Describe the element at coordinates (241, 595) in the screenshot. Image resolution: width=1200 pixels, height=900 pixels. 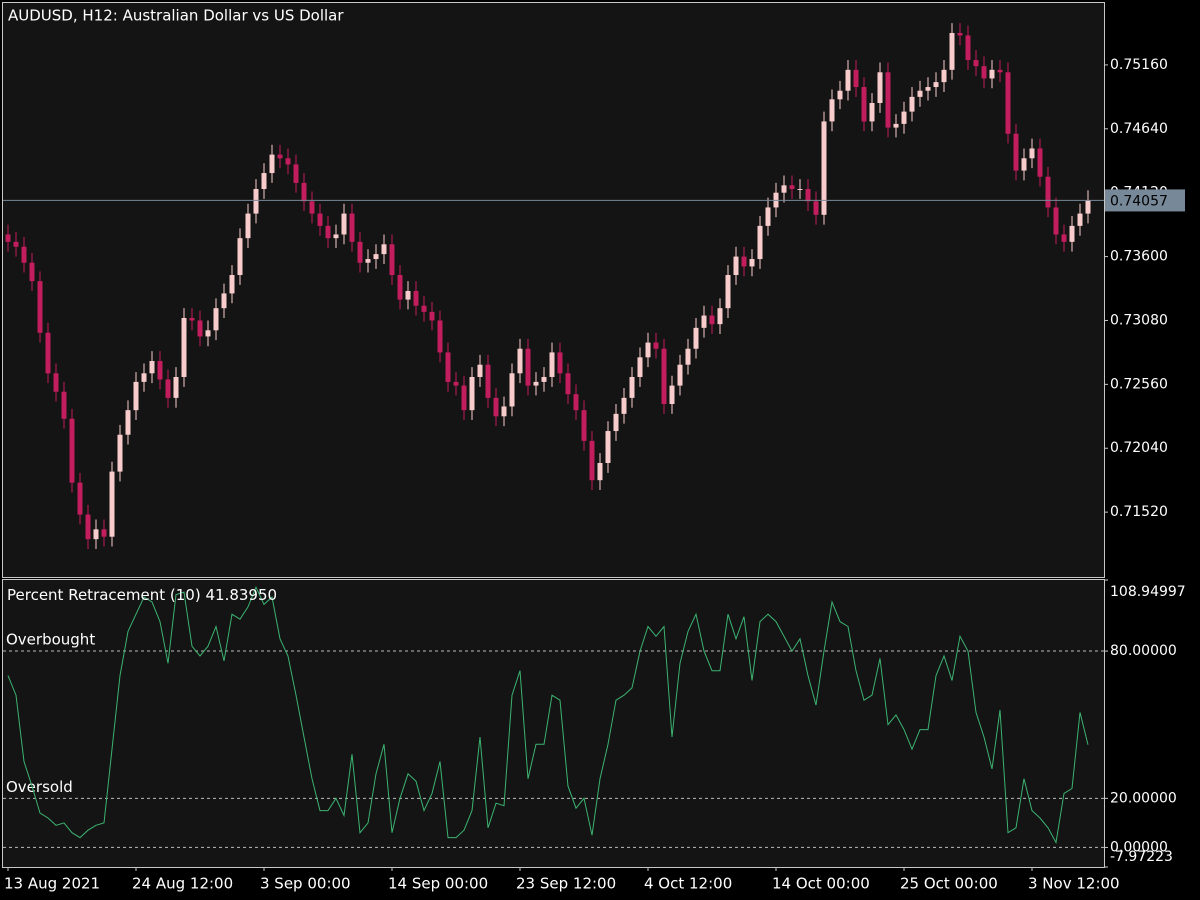
I see `indicator-last-value: 41.83950` at that location.